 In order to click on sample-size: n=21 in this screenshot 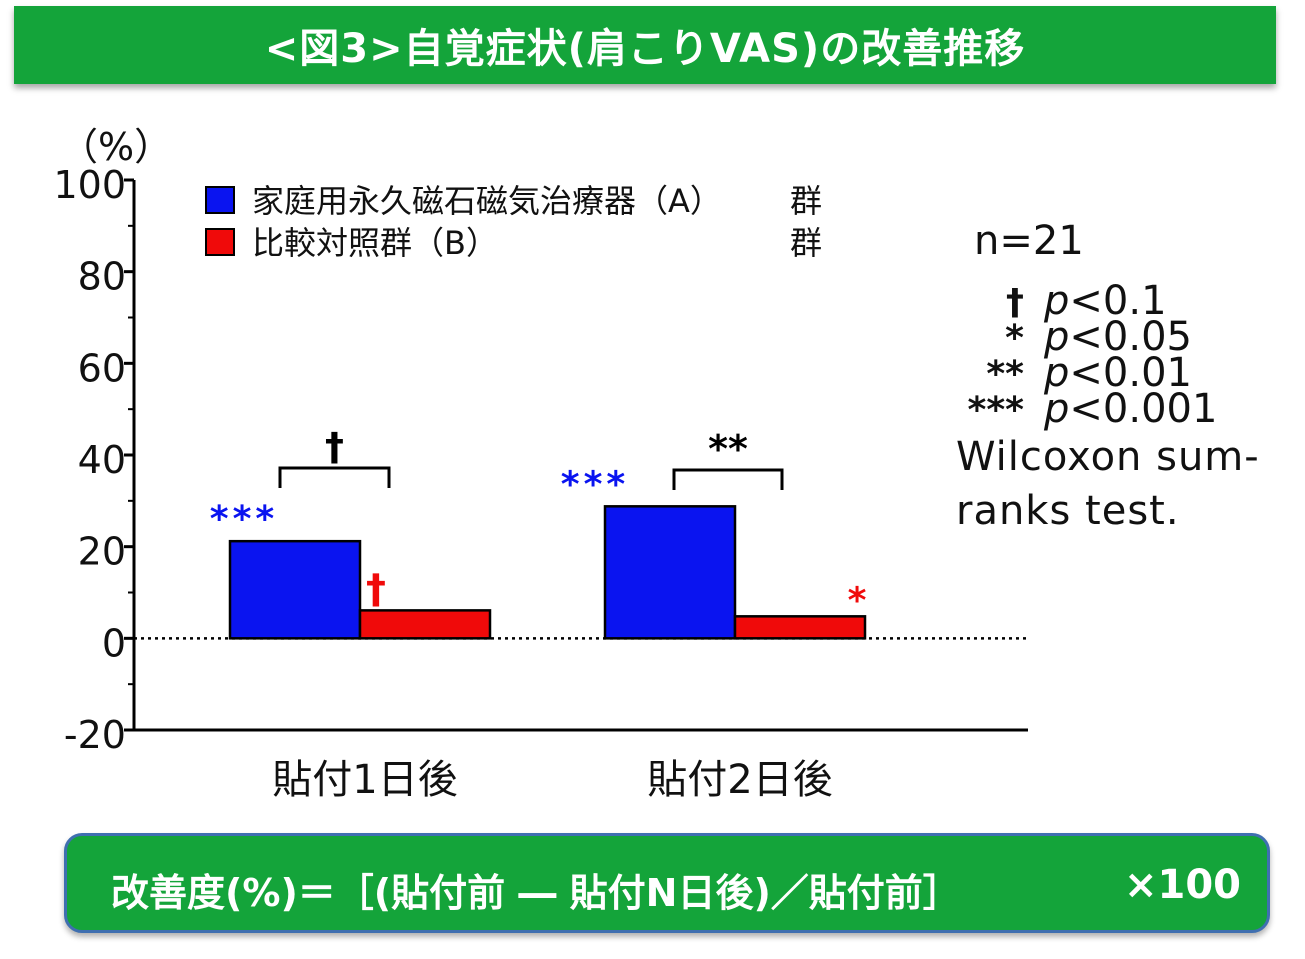, I will do `click(1029, 241)`.